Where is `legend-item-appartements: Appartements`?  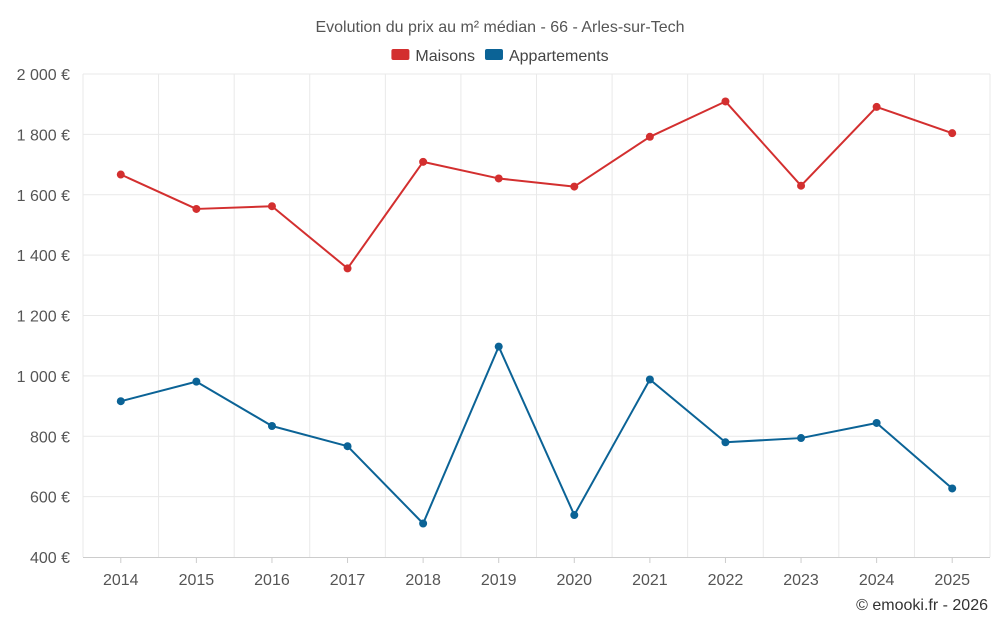 legend-item-appartements: Appartements is located at coordinates (546, 56).